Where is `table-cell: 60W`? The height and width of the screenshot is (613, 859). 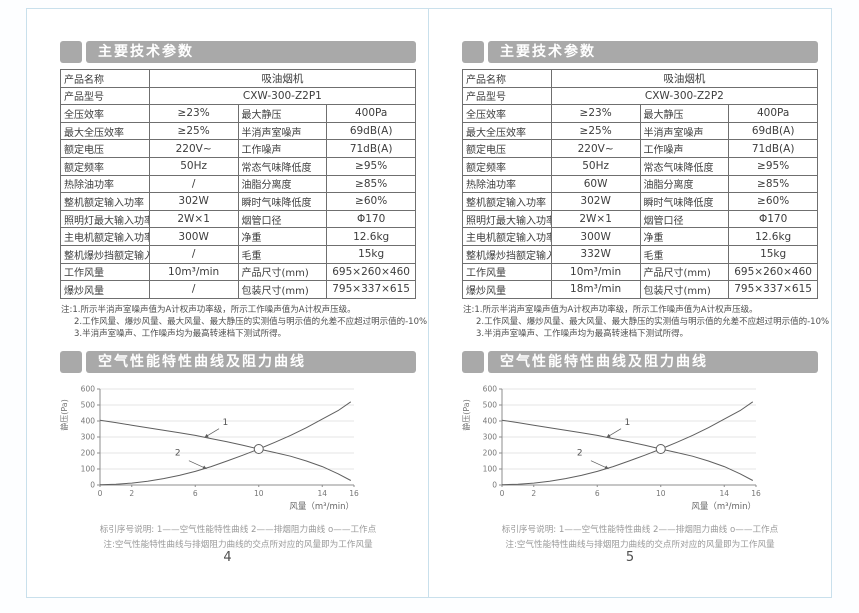 table-cell: 60W is located at coordinates (595, 184).